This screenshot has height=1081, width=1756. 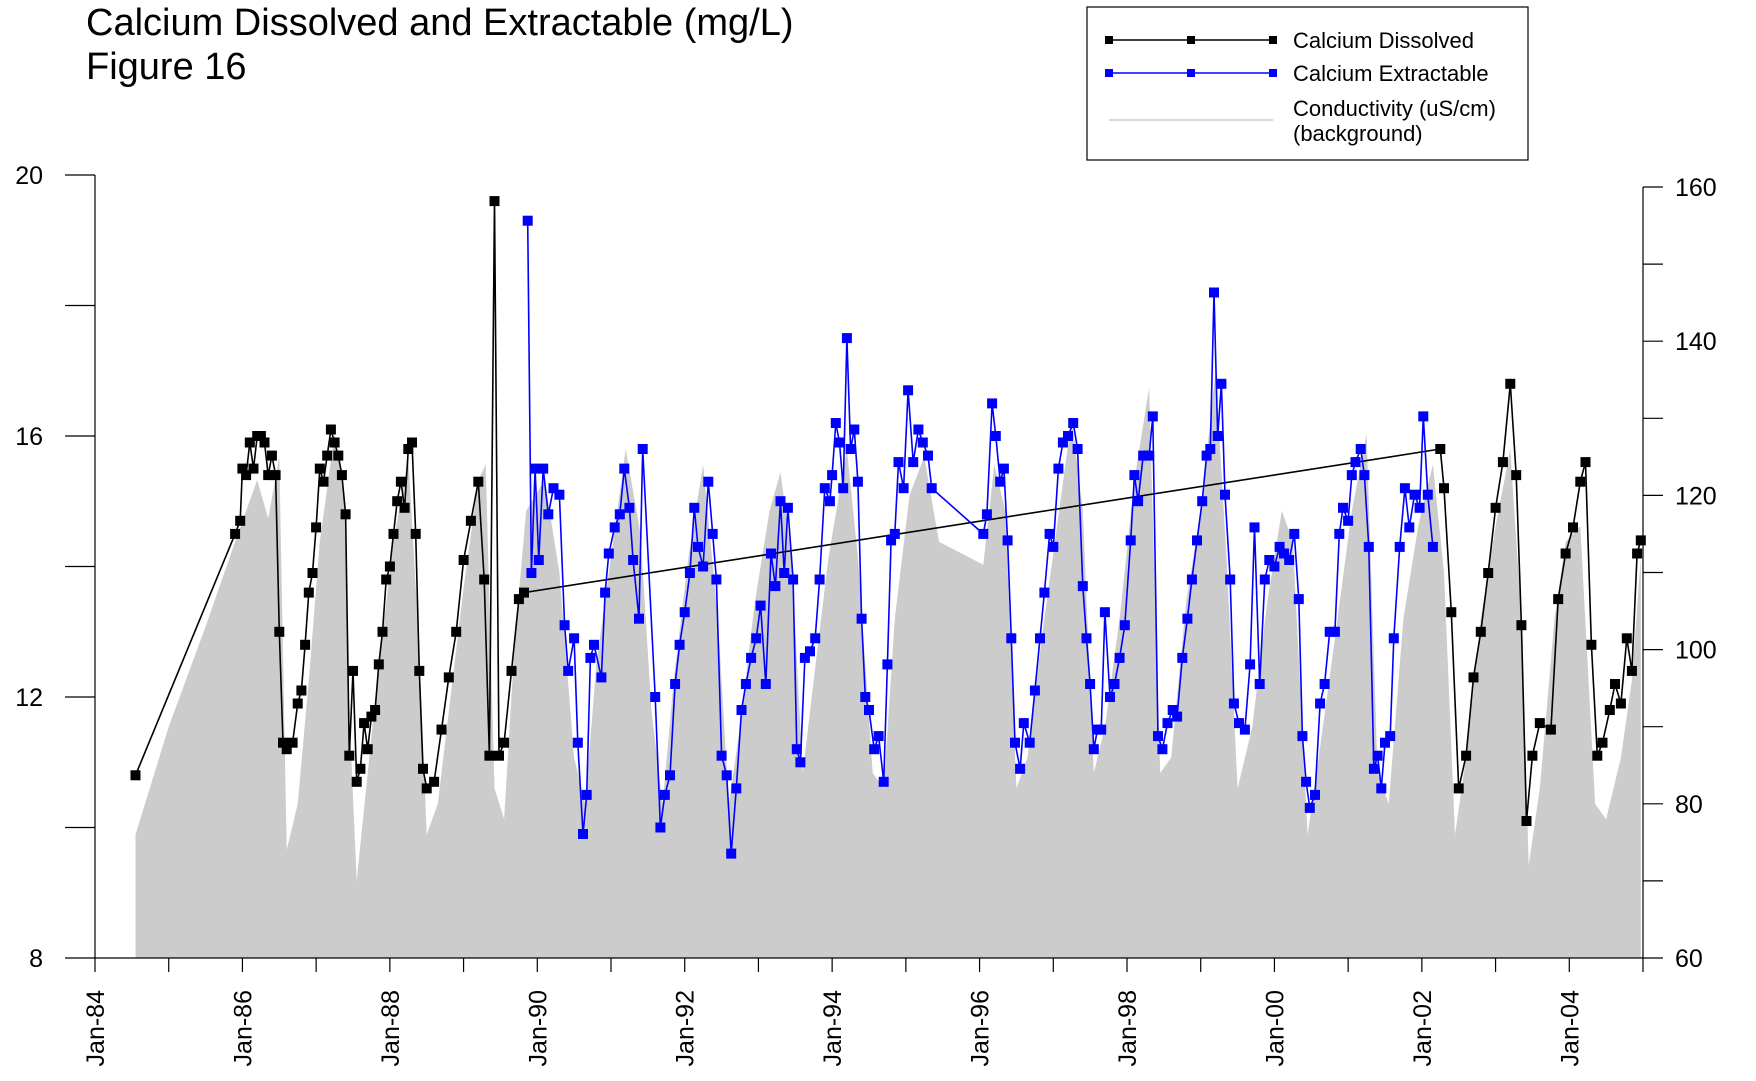 What do you see at coordinates (1128, 1028) in the screenshot?
I see `bottom-axis-tick-label: Jan-98` at bounding box center [1128, 1028].